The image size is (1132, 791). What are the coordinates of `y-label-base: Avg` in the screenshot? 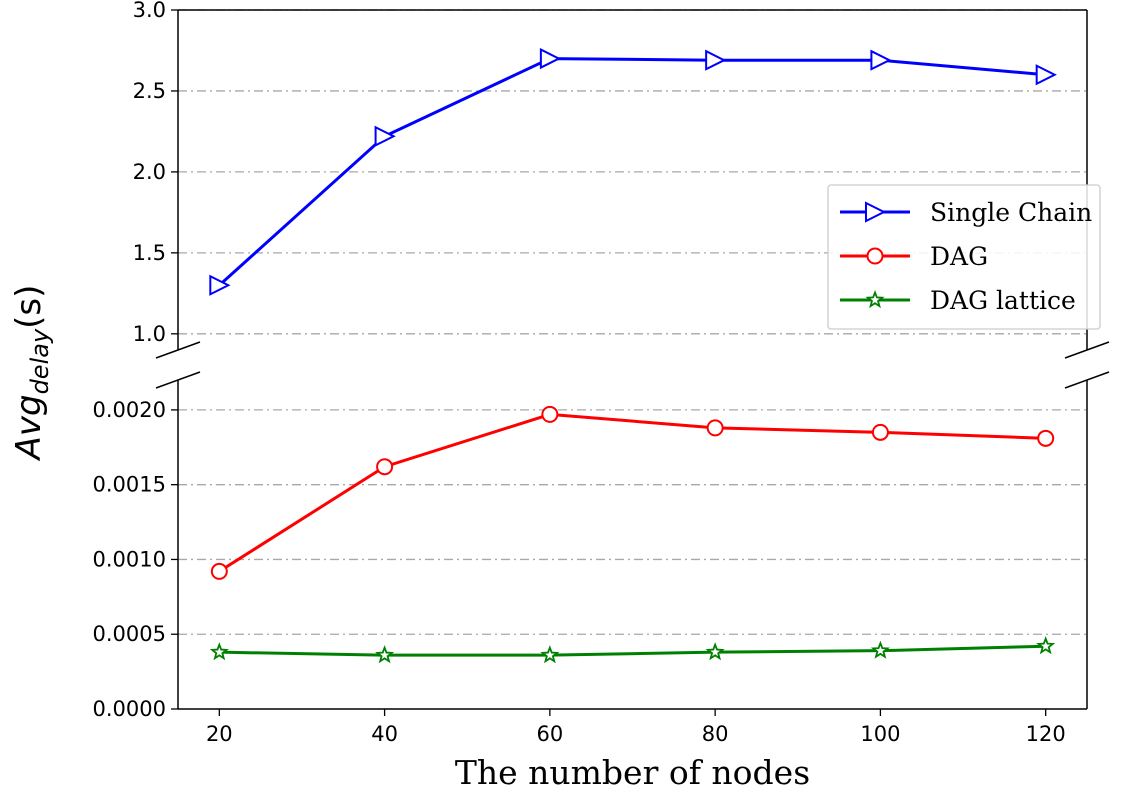 It's located at (29, 427).